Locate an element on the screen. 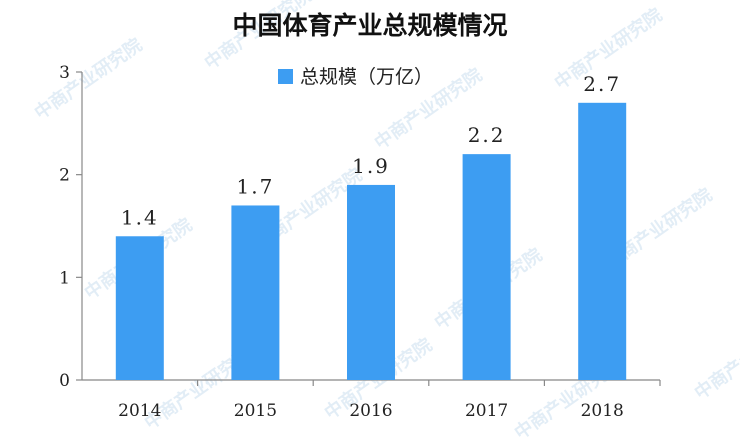 The height and width of the screenshot is (438, 740). x-tick-label: 2015 is located at coordinates (255, 411).